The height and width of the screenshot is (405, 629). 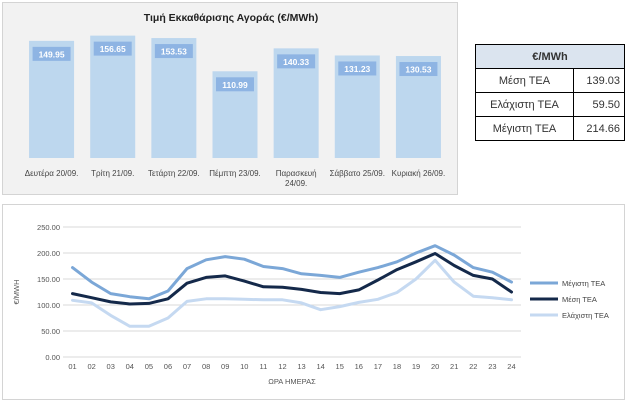 I want to click on bar-value-label: 153.53, so click(x=174, y=52).